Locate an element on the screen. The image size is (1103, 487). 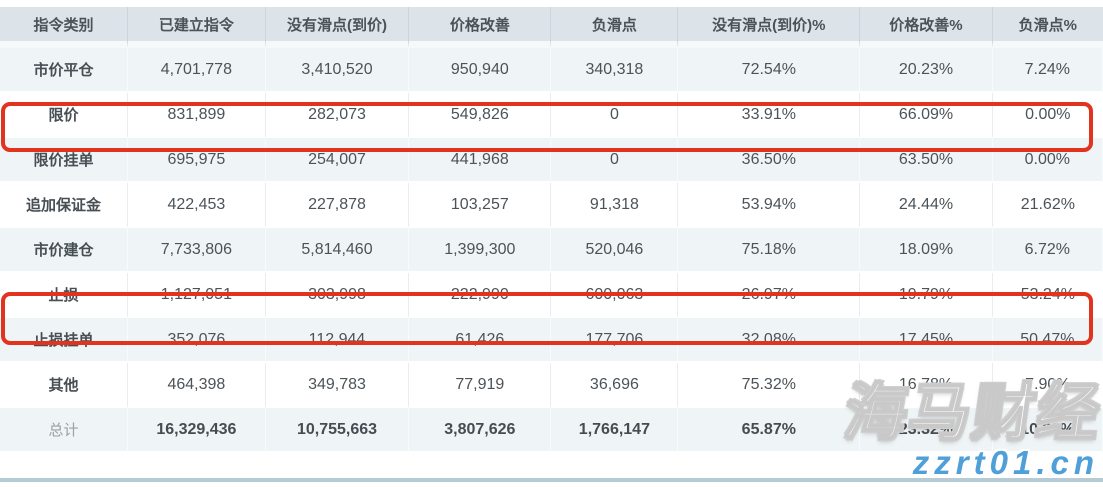
table-cell: 422,453 is located at coordinates (196, 205).